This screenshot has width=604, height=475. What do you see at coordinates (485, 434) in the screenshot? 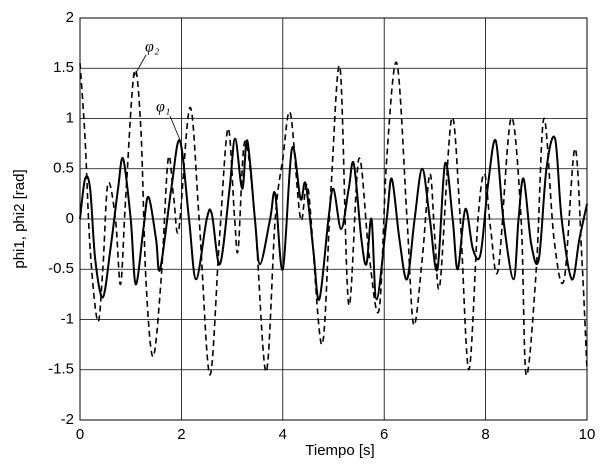
I see `x-tick-label: 8` at bounding box center [485, 434].